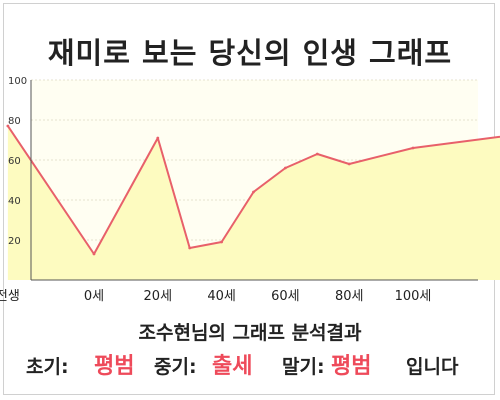 This screenshot has height=400, width=500. What do you see at coordinates (47, 367) in the screenshot?
I see `early-label: 초기:` at bounding box center [47, 367].